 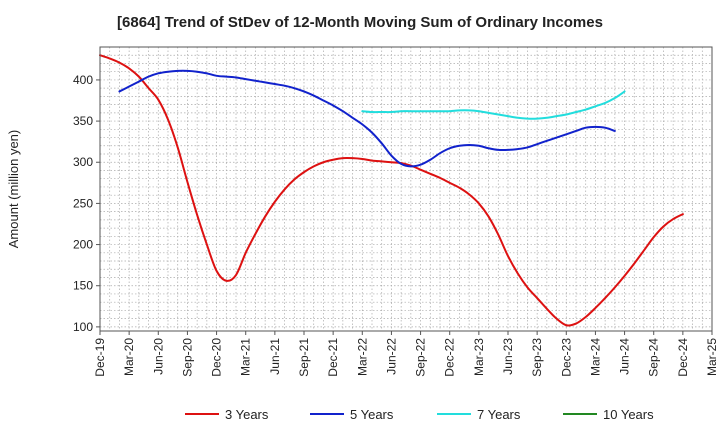 What do you see at coordinates (595, 357) in the screenshot?
I see `x-tick-label: Mar-24` at bounding box center [595, 357].